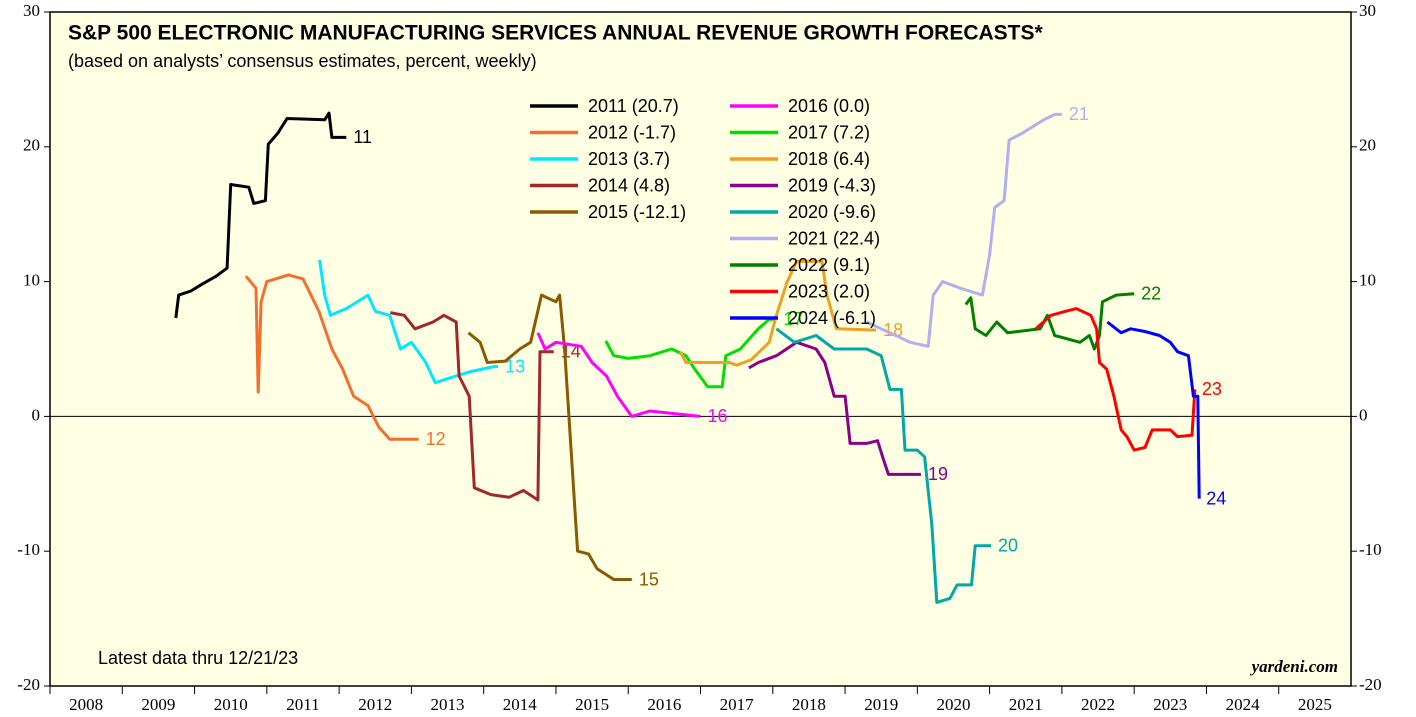 The height and width of the screenshot is (717, 1416). What do you see at coordinates (28, 549) in the screenshot?
I see `y-tick-label: -10` at bounding box center [28, 549].